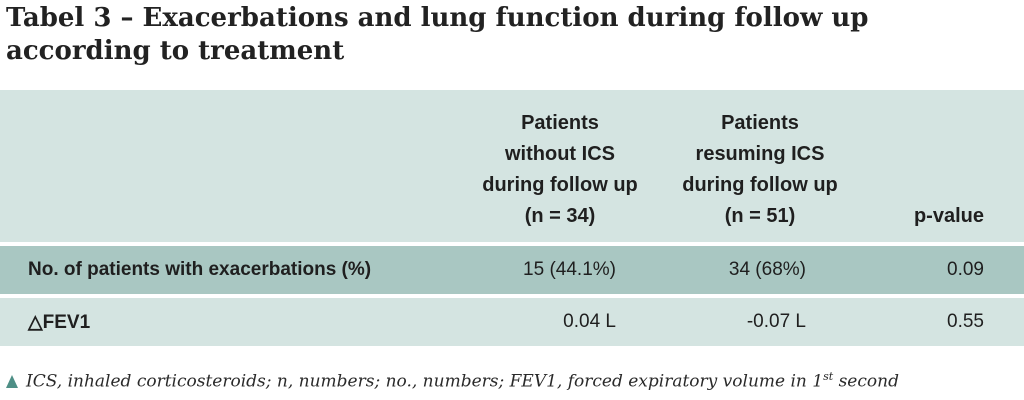 This screenshot has width=1024, height=400. Describe the element at coordinates (767, 269) in the screenshot. I see `cell-resuming-ics: 34 (68%)` at that location.